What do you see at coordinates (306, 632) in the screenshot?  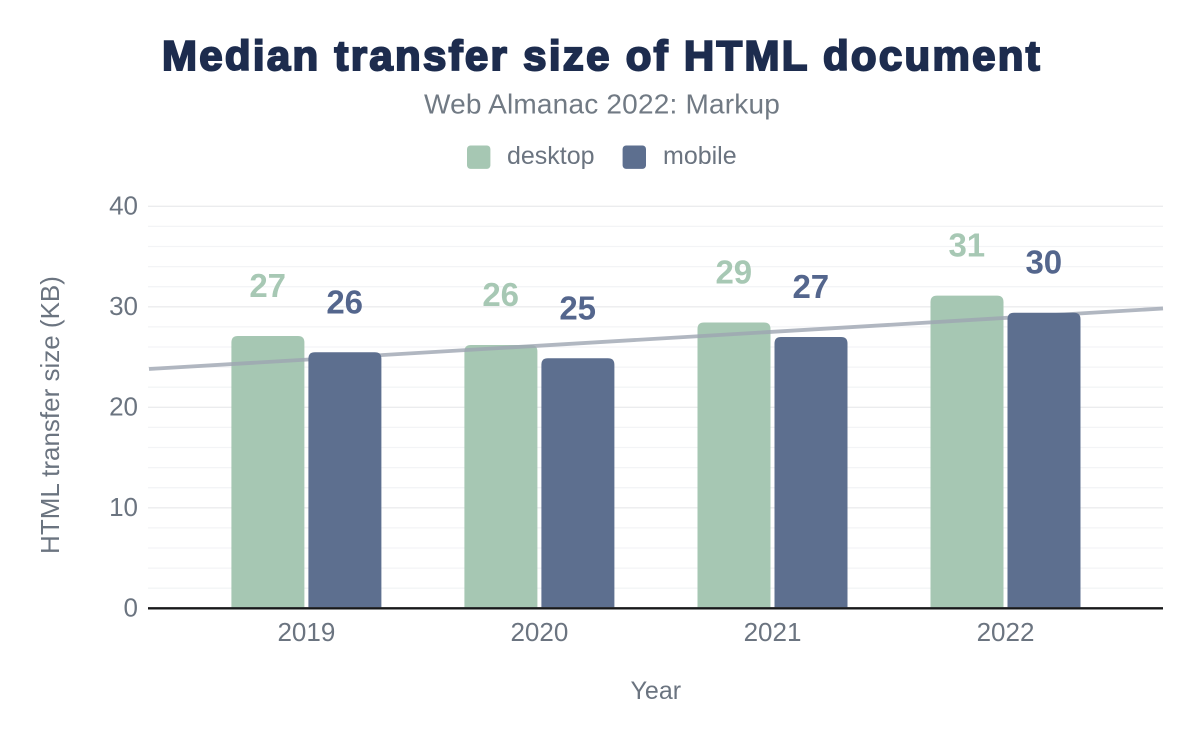 I see `svg-text: 2019` at bounding box center [306, 632].